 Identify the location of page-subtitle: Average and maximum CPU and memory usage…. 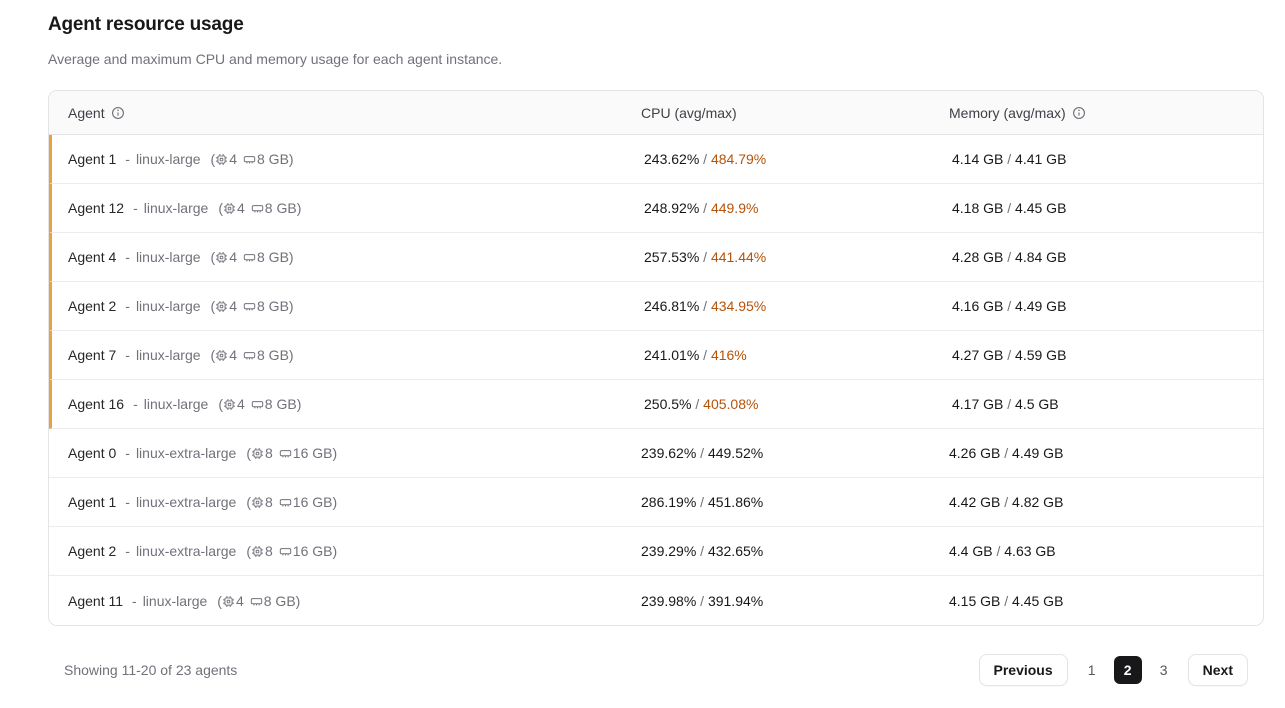
(275, 59).